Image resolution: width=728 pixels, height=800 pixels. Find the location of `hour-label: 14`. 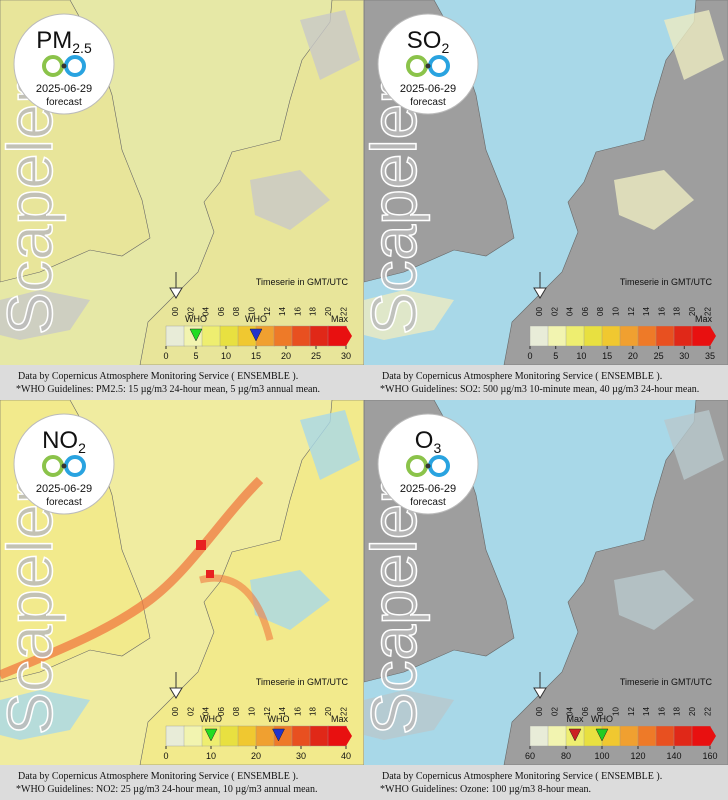

hour-label: 14 is located at coordinates (646, 311).